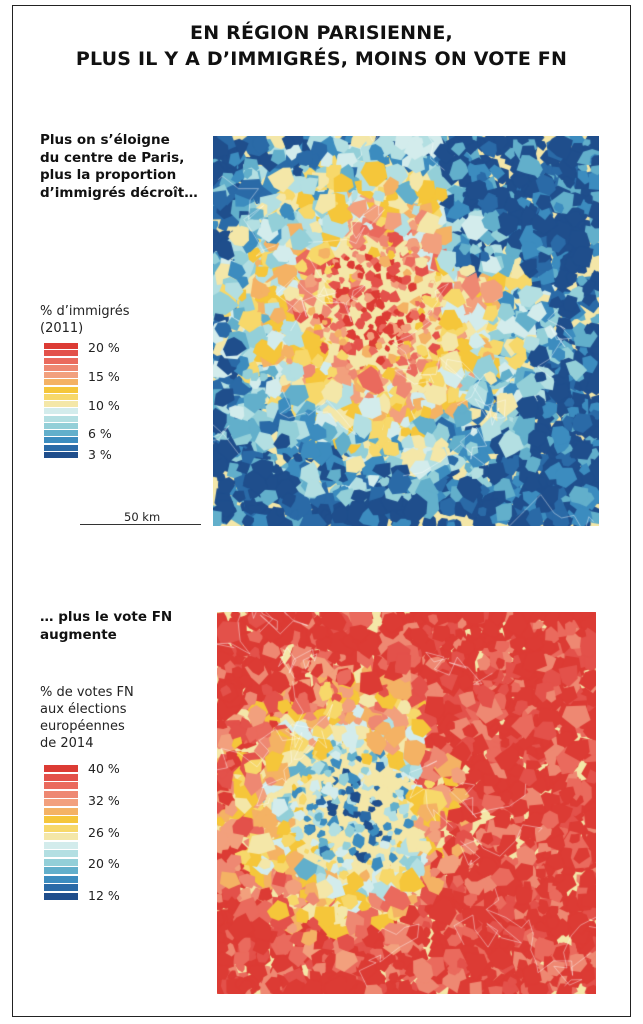  What do you see at coordinates (104, 405) in the screenshot?
I see `panel1-legend-tick: 10 %` at bounding box center [104, 405].